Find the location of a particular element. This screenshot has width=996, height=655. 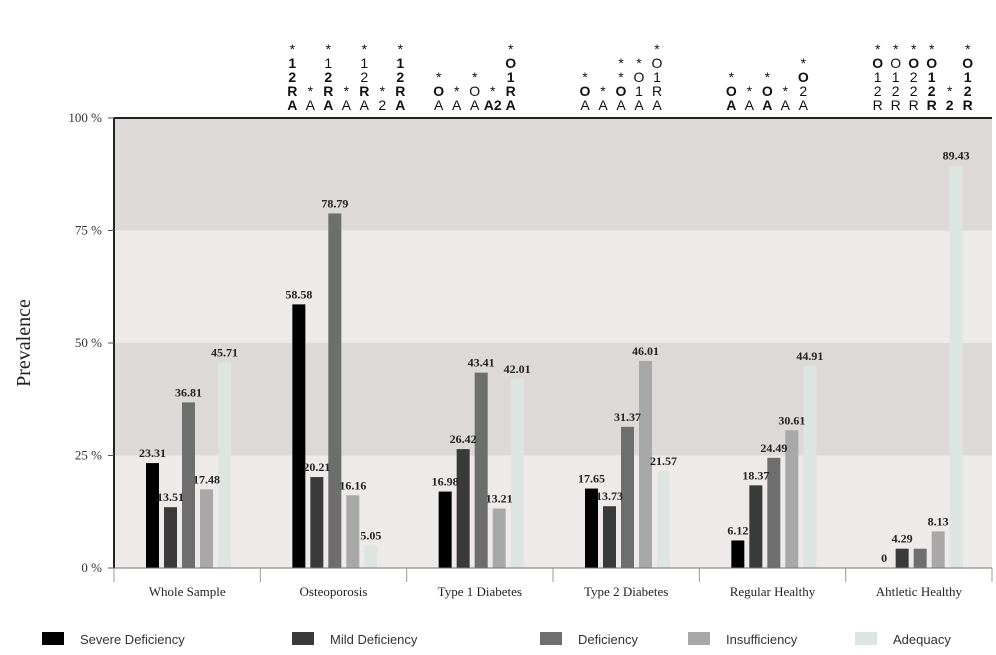

data-label: 16.16 is located at coordinates (352, 485).